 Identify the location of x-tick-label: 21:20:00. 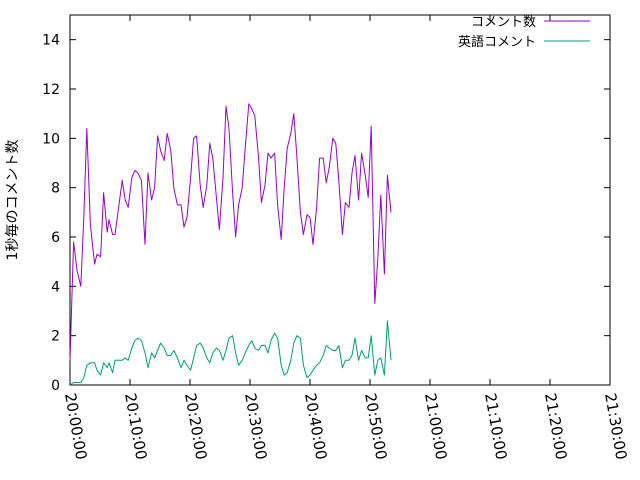
(555, 426).